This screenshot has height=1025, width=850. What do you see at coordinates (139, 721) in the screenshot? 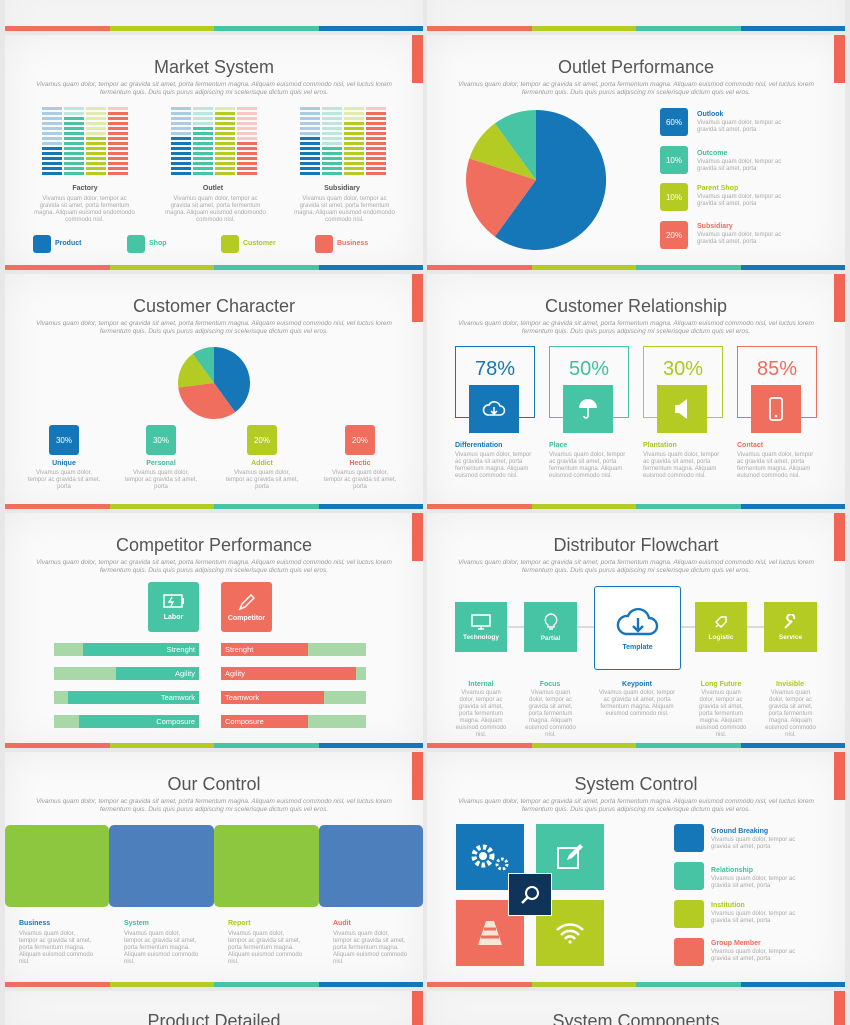
I see `left-fill: Composure` at bounding box center [139, 721].